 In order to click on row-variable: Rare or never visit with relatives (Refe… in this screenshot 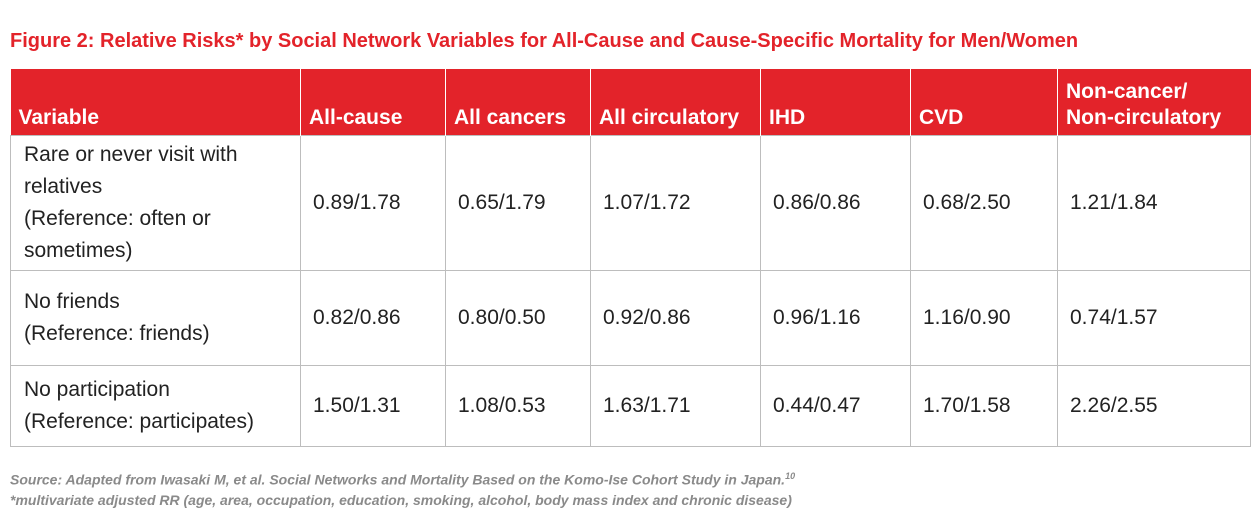, I will do `click(155, 203)`.